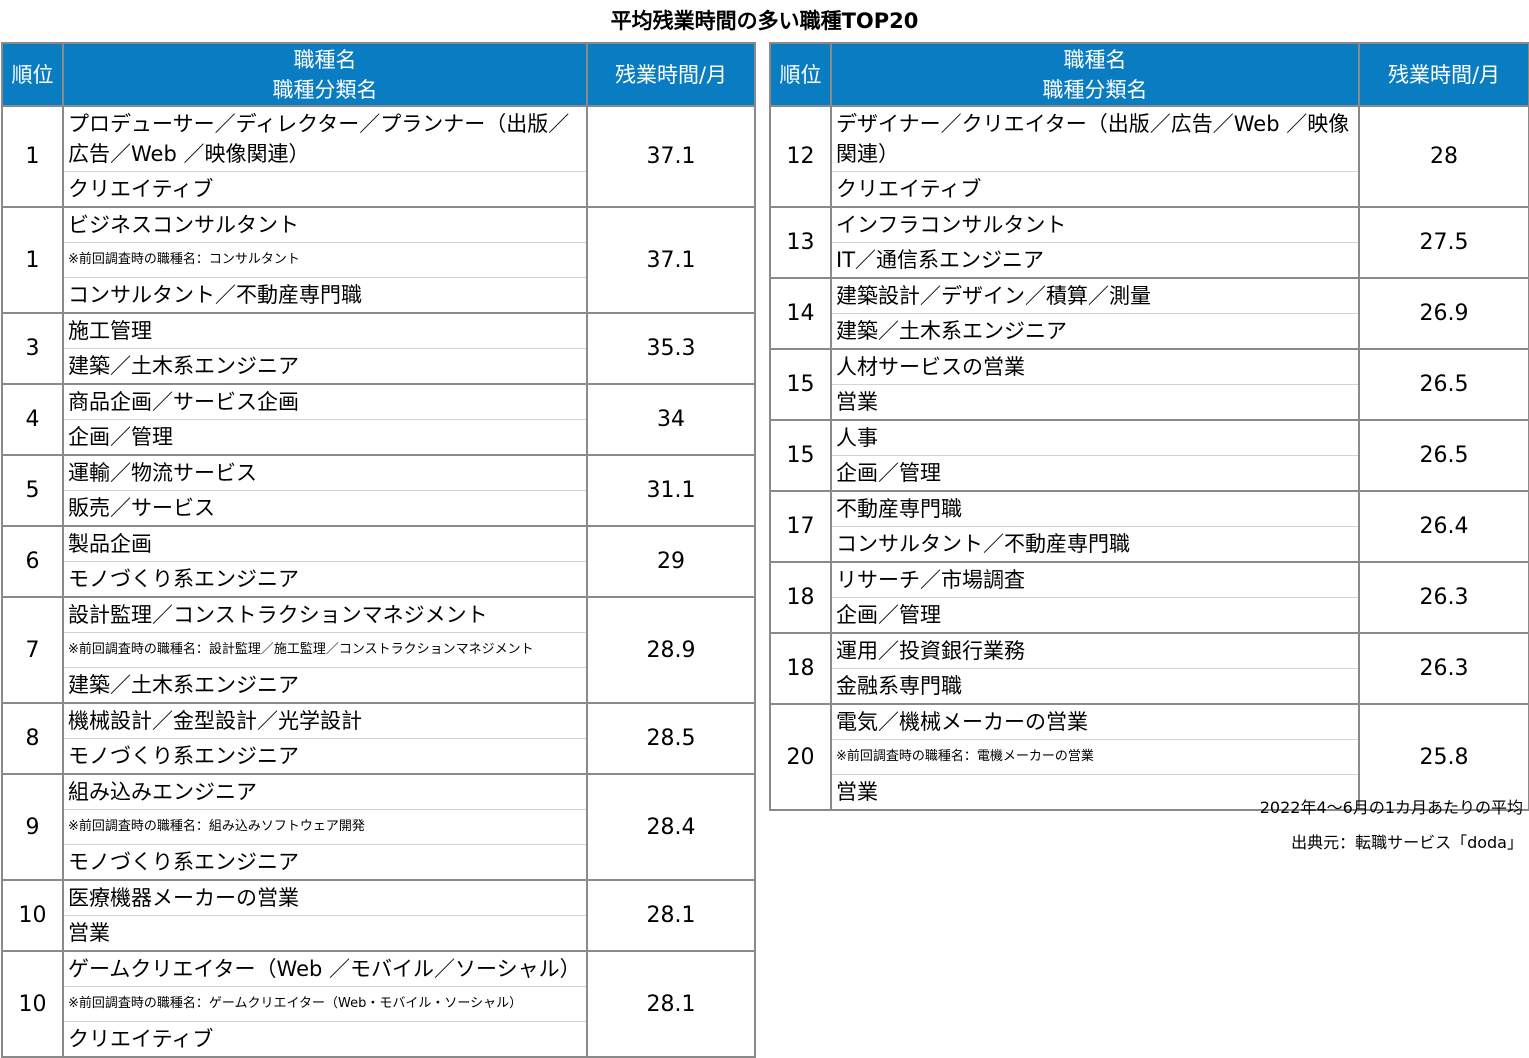  Describe the element at coordinates (378, 738) in the screenshot. I see `table-row: 8 機械設計／金型設計／光学設計 モノづくり系エンジニア 28.5` at that location.